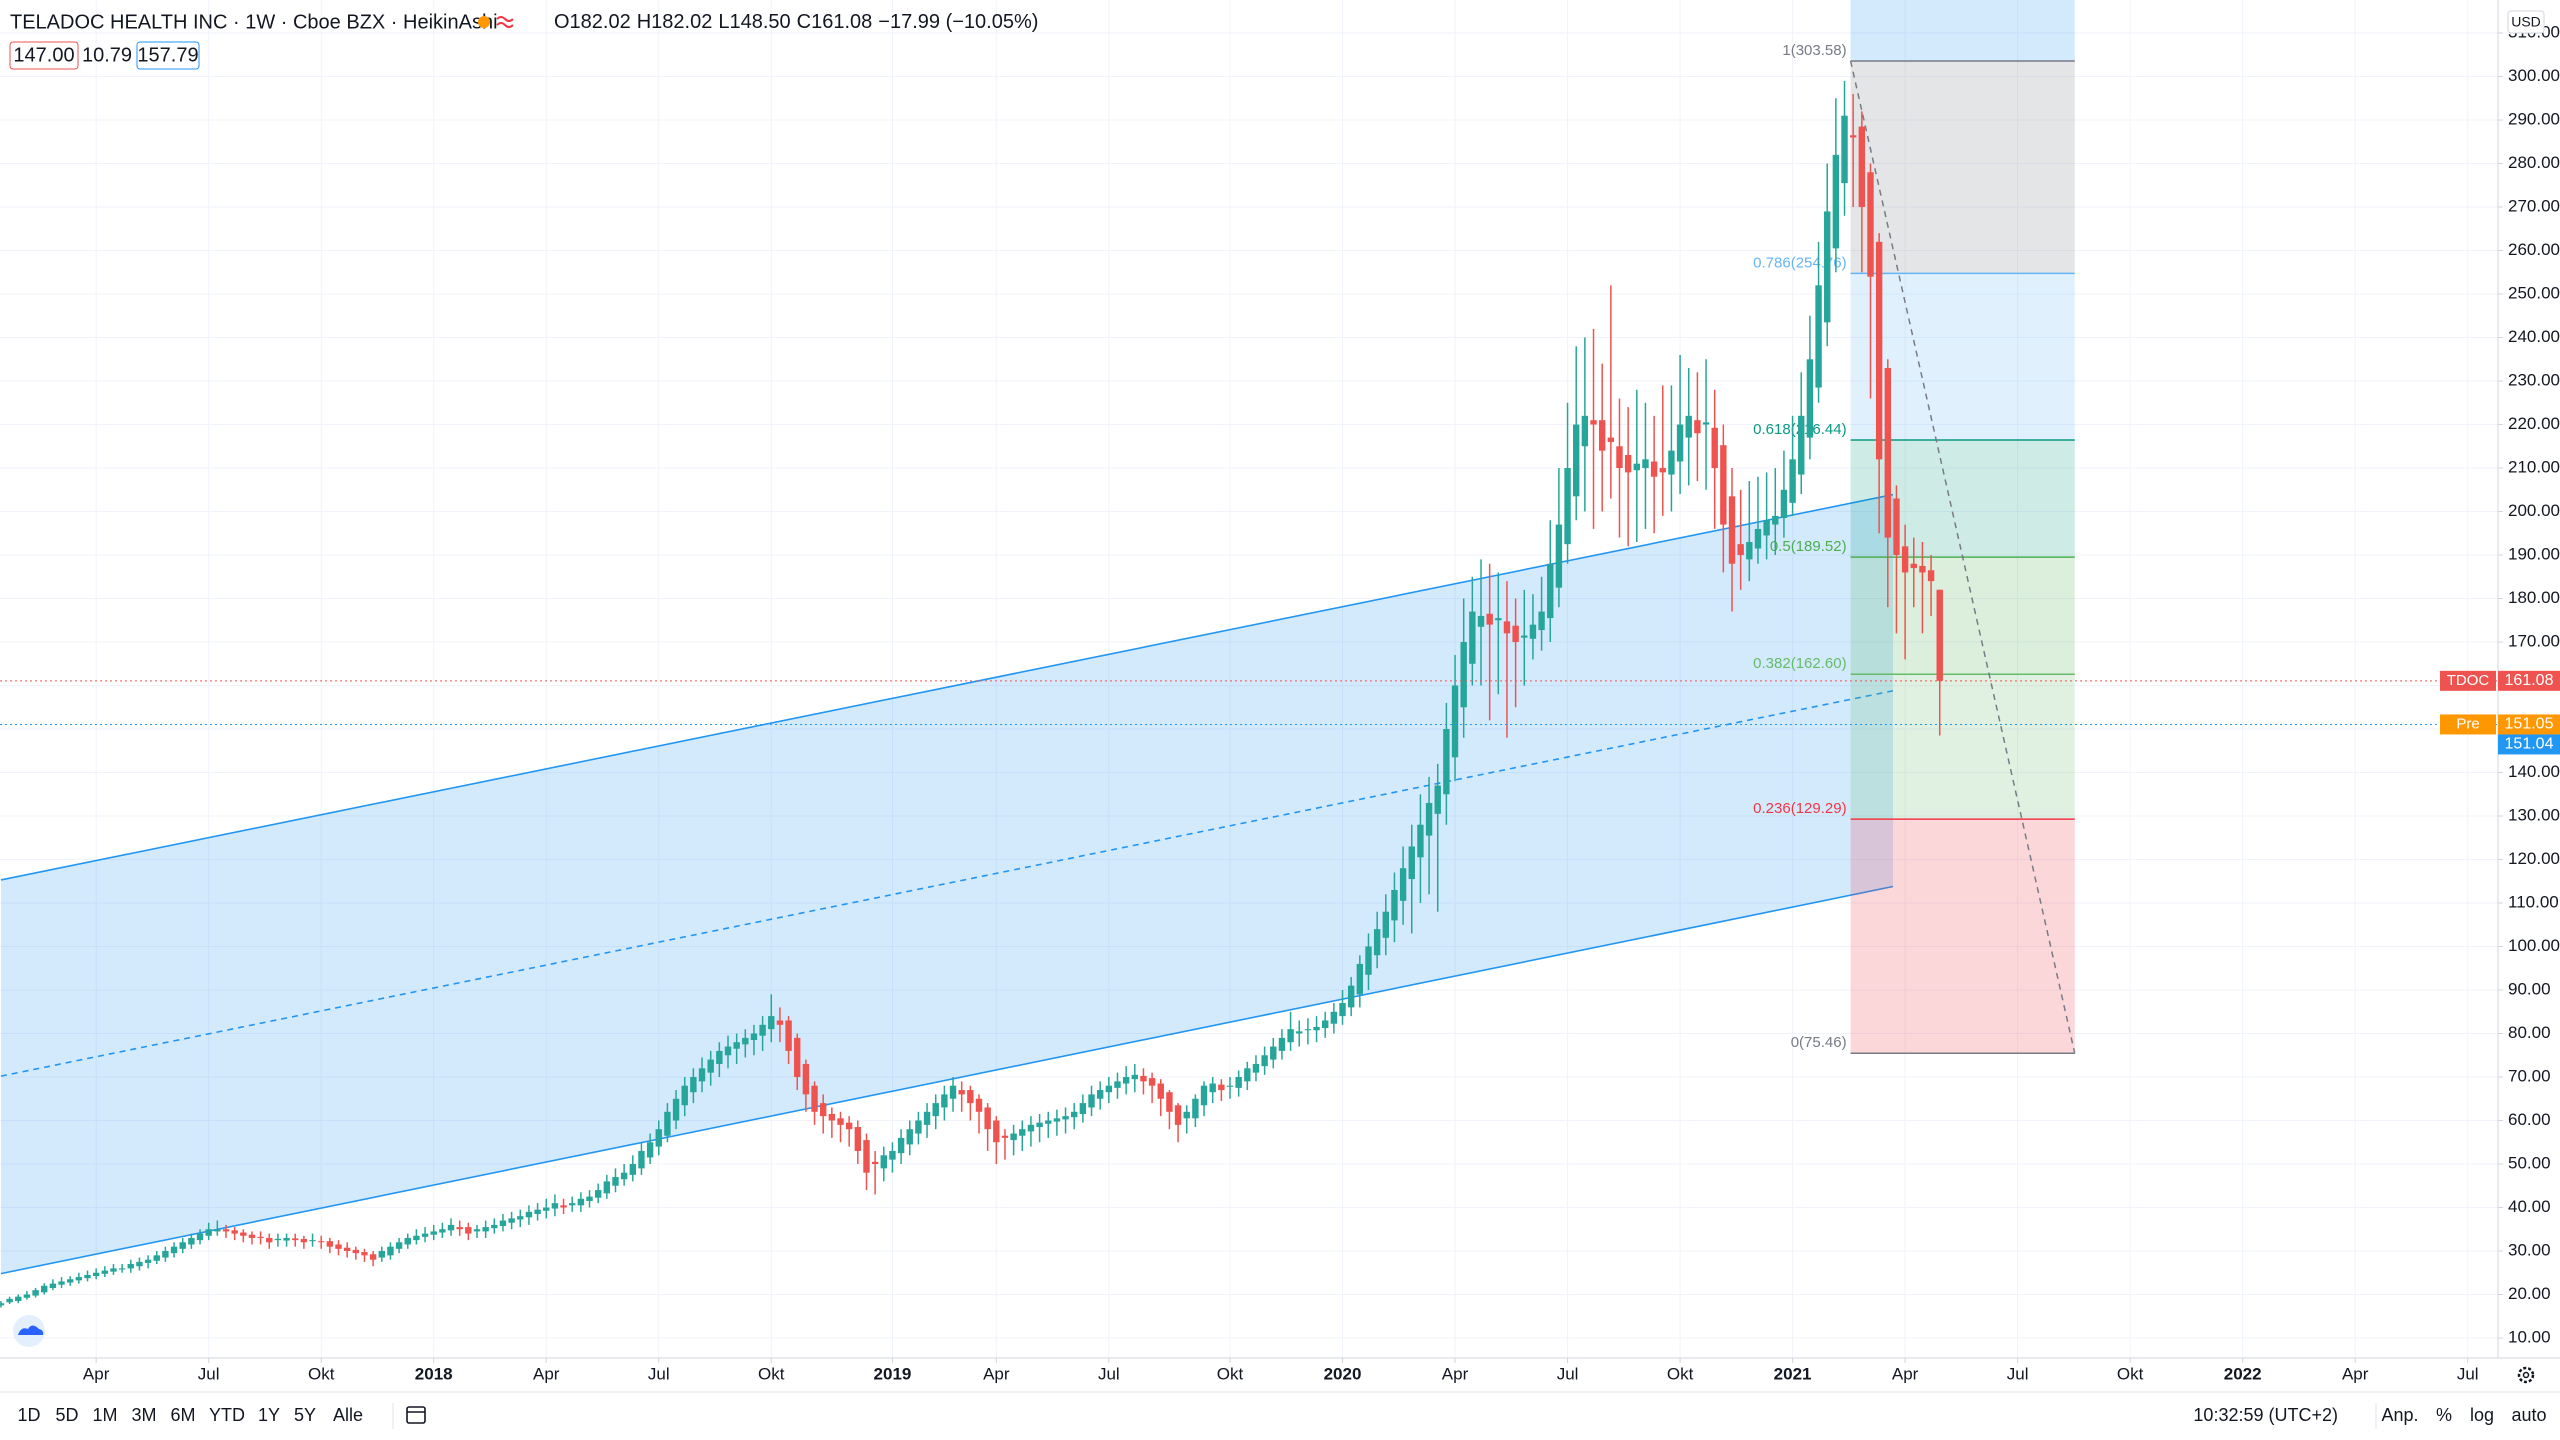 The width and height of the screenshot is (2560, 1440). Describe the element at coordinates (104, 1415) in the screenshot. I see `range-button: 1M` at that location.